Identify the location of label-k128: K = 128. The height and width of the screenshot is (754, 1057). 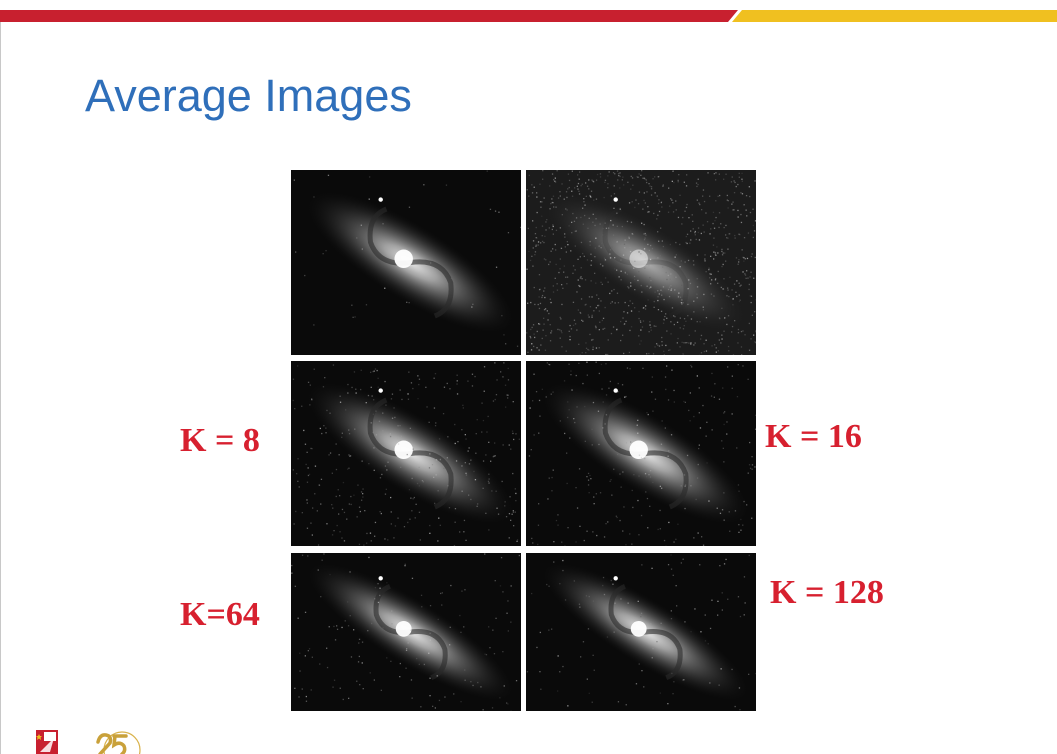
(827, 592).